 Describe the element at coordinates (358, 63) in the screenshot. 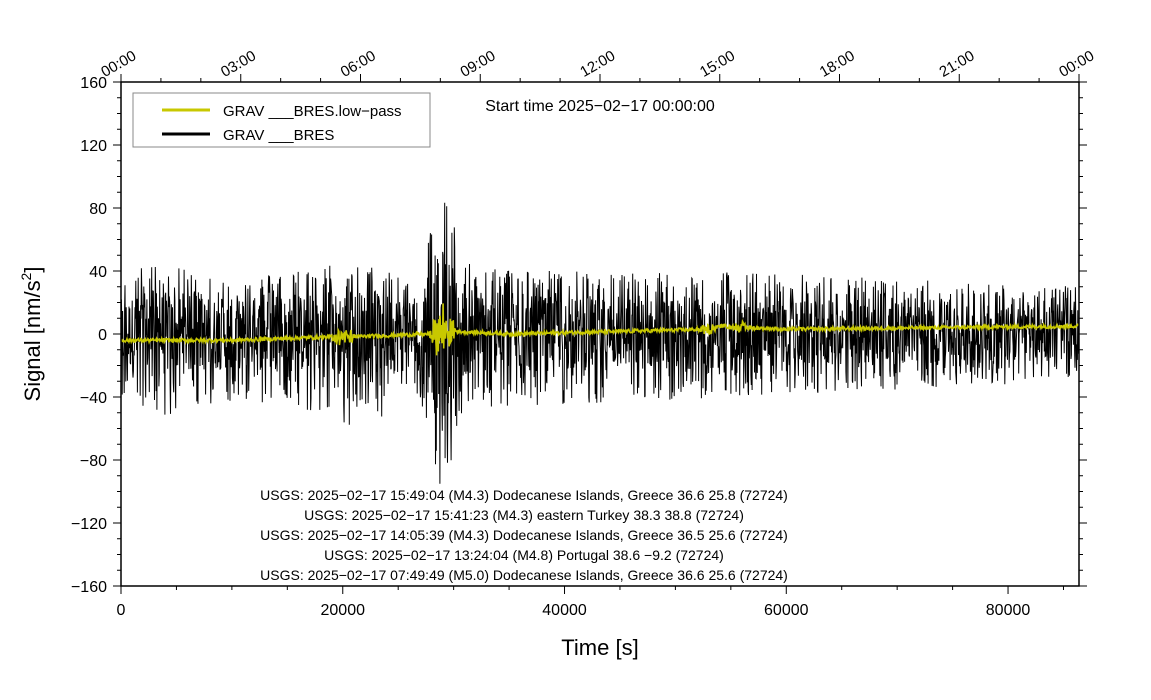

I see `top-time-label: 06:00` at that location.